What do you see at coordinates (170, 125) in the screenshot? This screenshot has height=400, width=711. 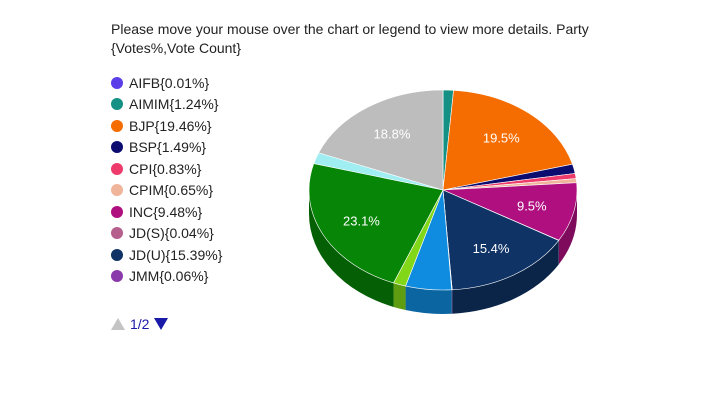 I see `legend-label: BJP{19.46%}` at bounding box center [170, 125].